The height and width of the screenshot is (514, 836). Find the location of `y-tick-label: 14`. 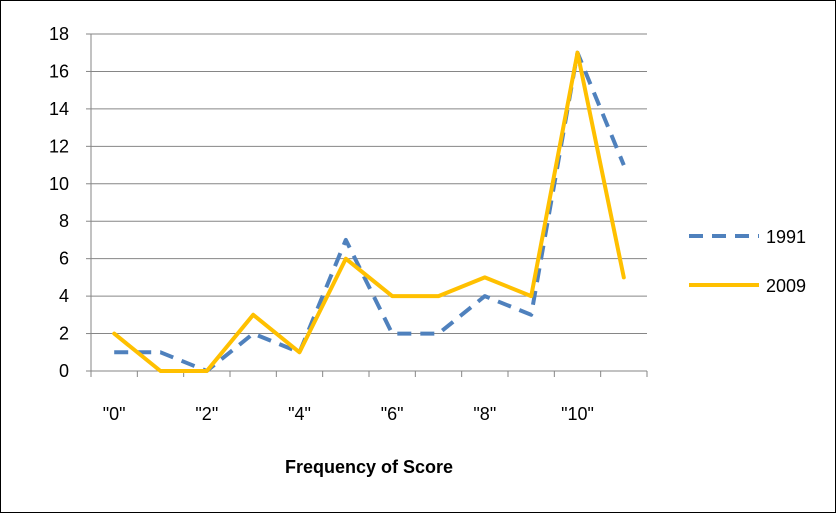

y-tick-label: 14 is located at coordinates (59, 109).